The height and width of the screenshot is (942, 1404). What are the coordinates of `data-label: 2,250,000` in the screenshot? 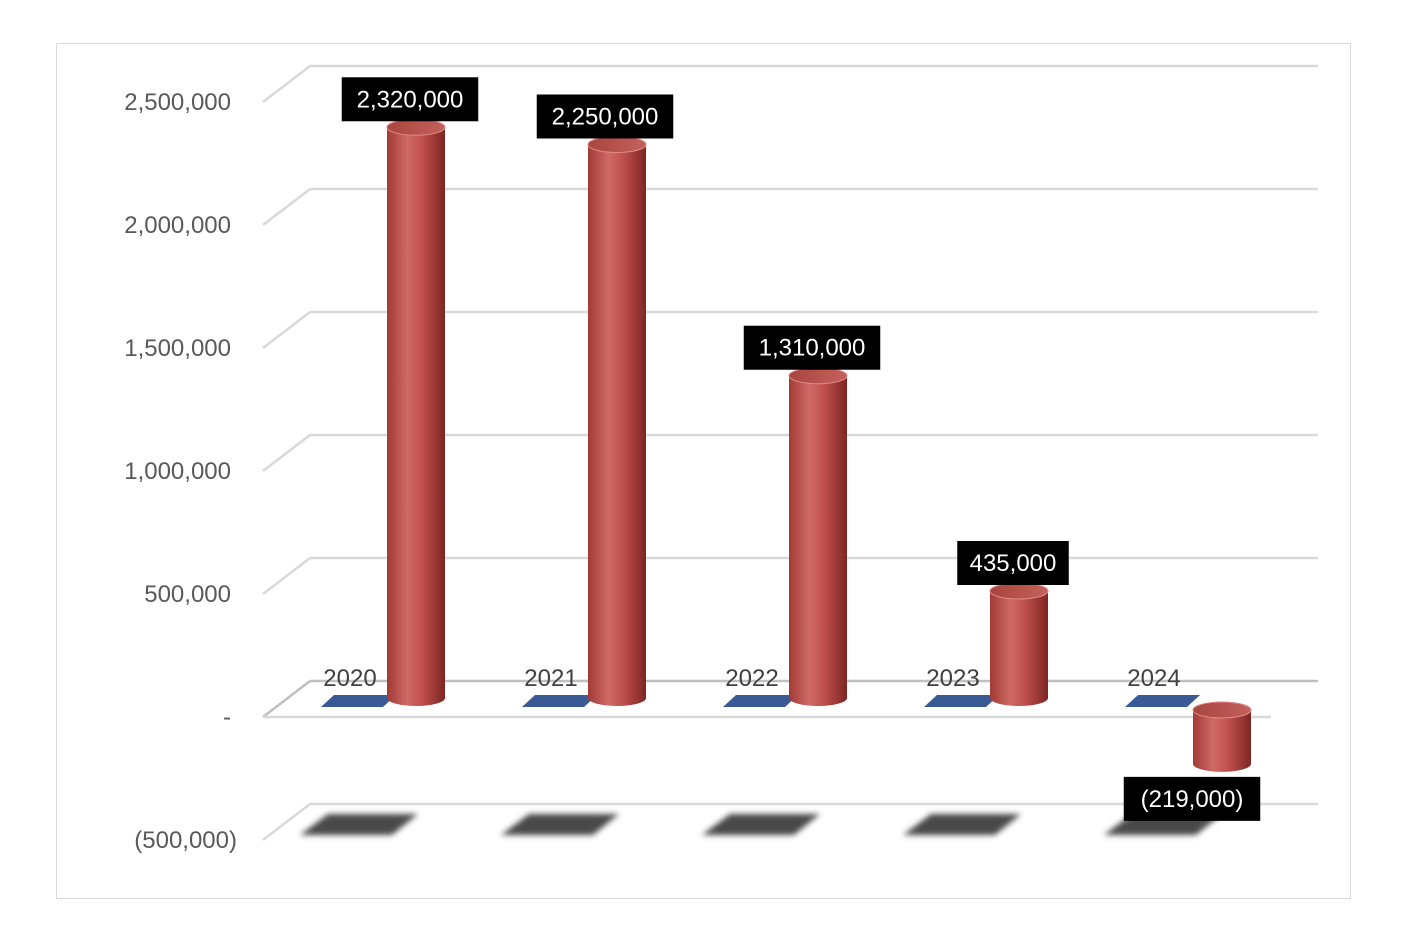 It's located at (605, 116).